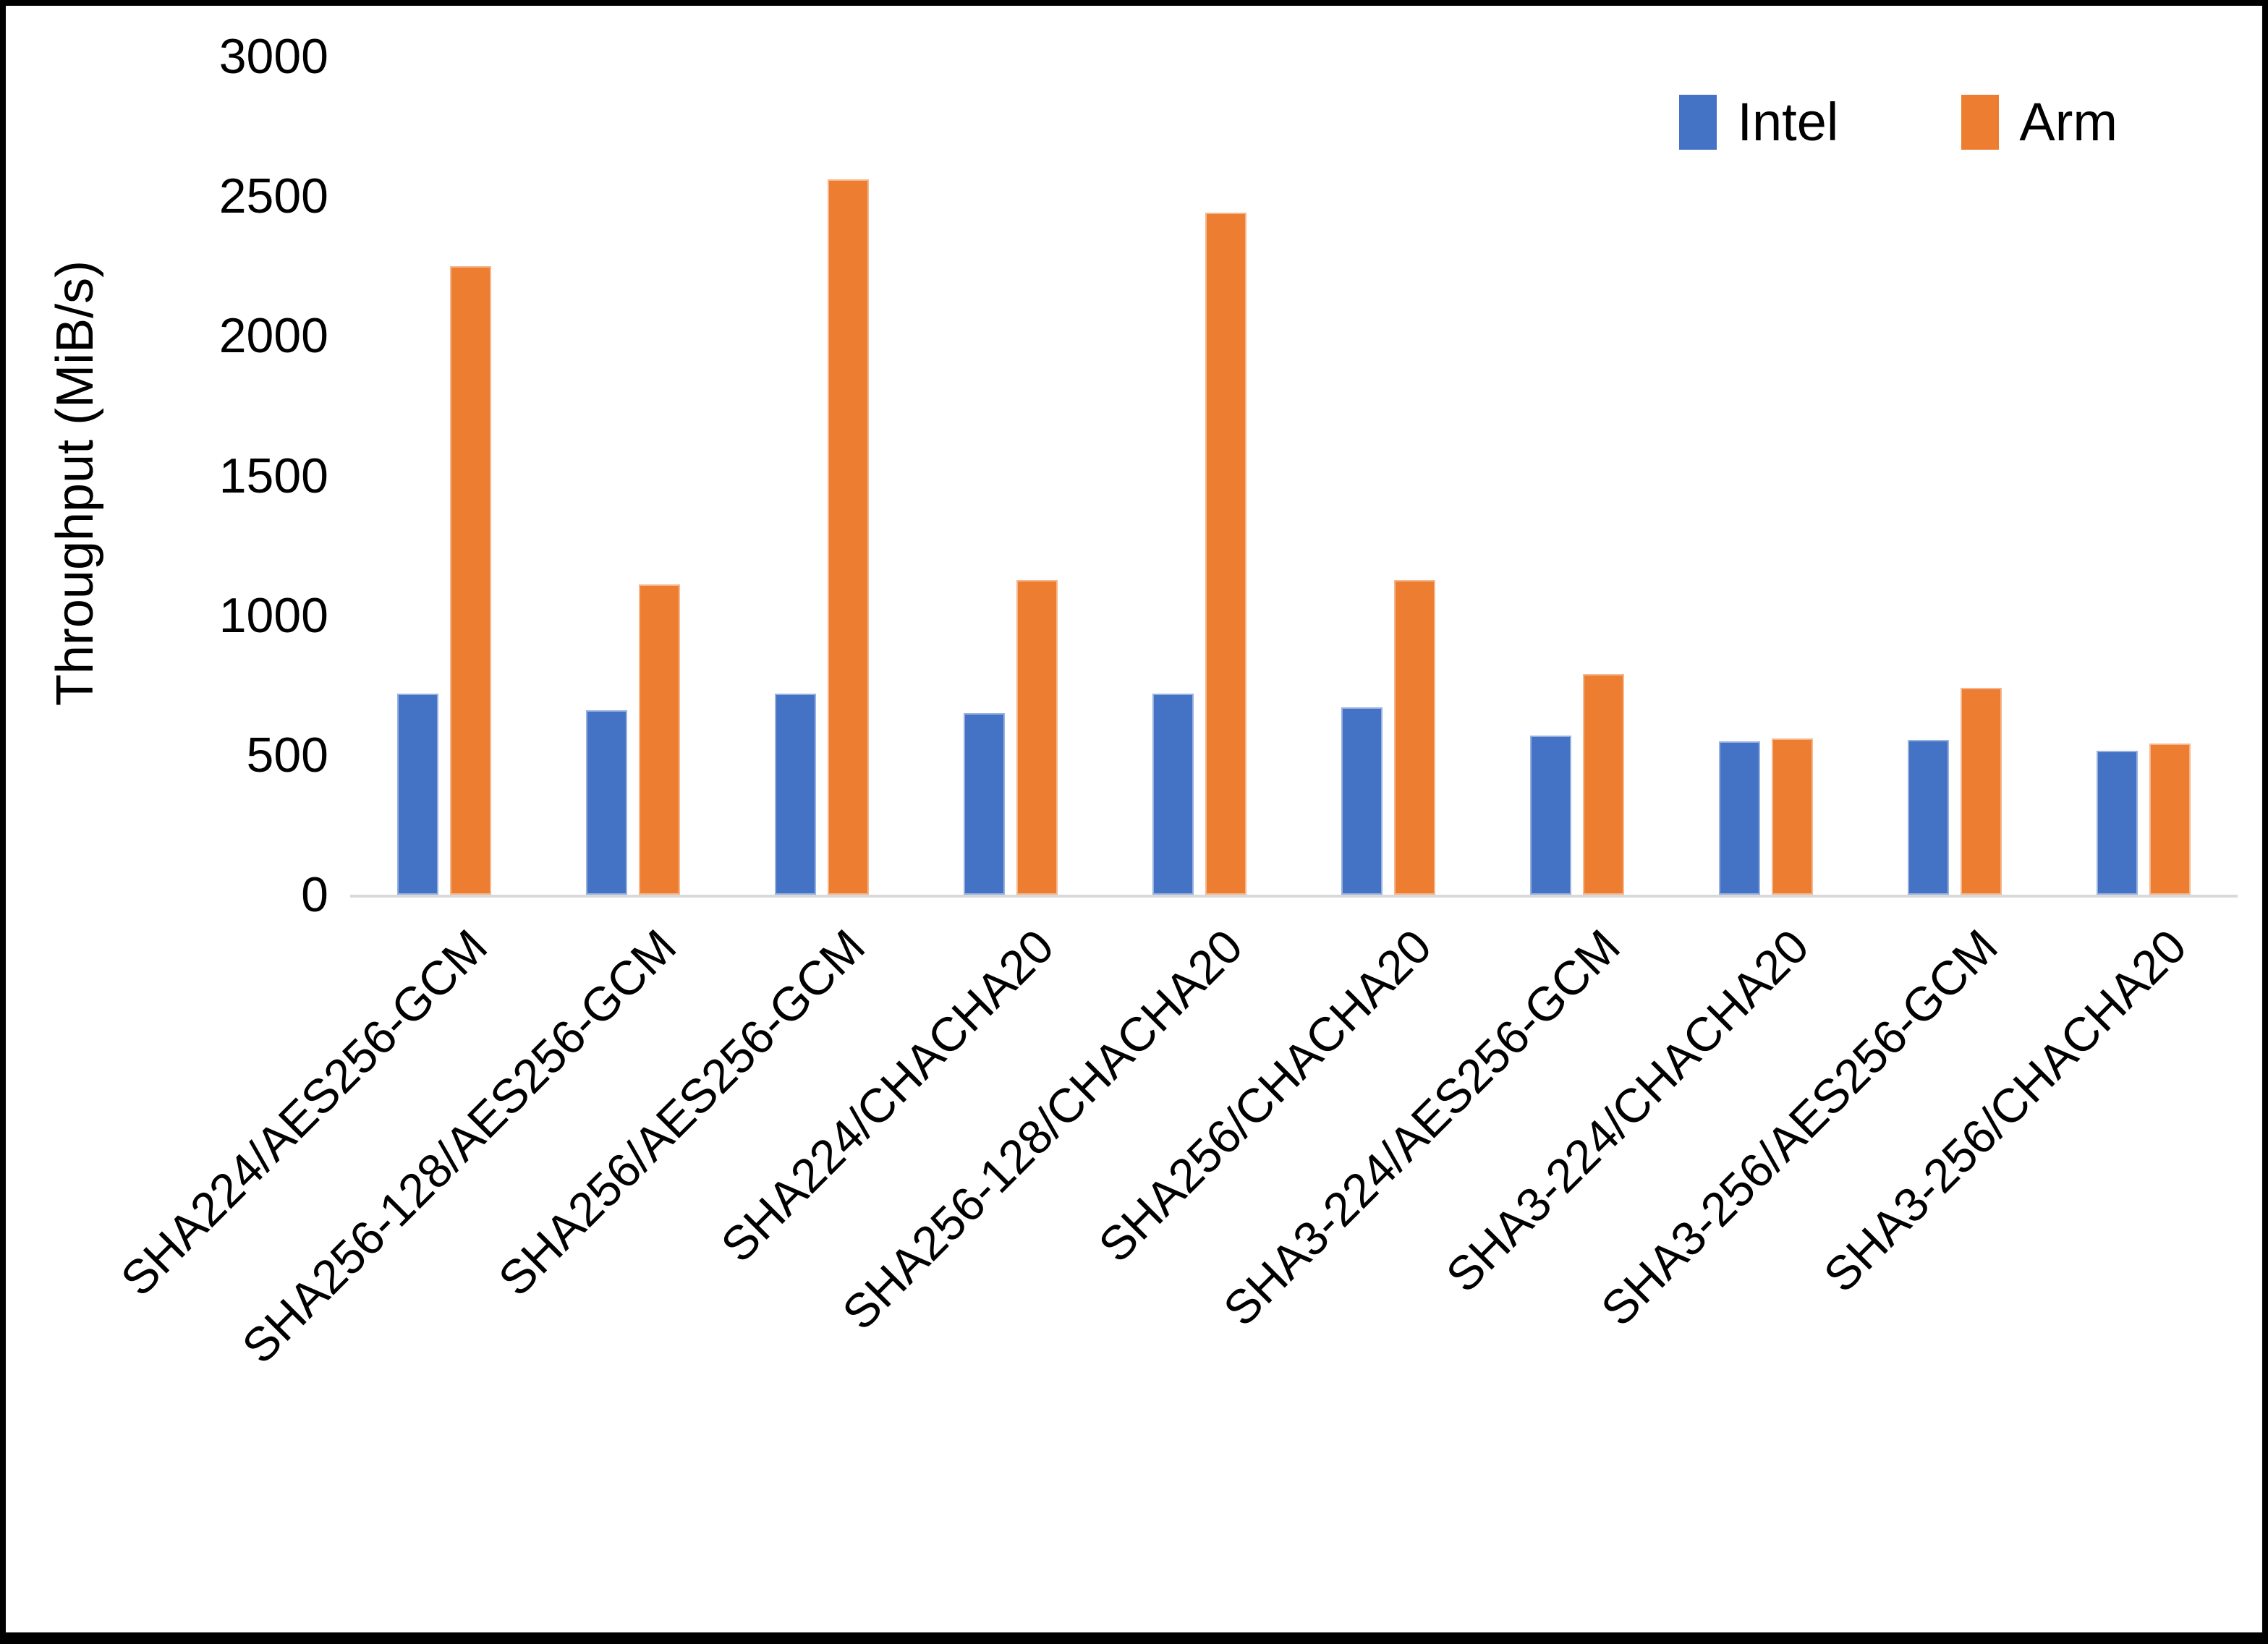 The height and width of the screenshot is (1644, 2268). Describe the element at coordinates (273, 56) in the screenshot. I see `y-tick-label: 3000` at that location.